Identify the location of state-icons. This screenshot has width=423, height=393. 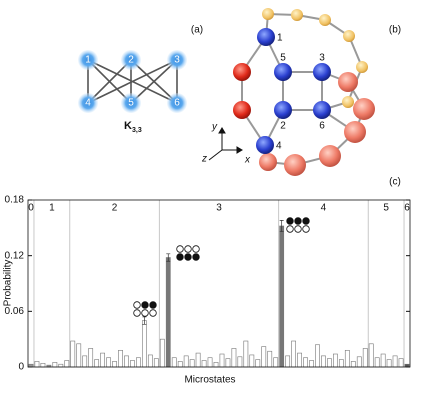
(221, 267).